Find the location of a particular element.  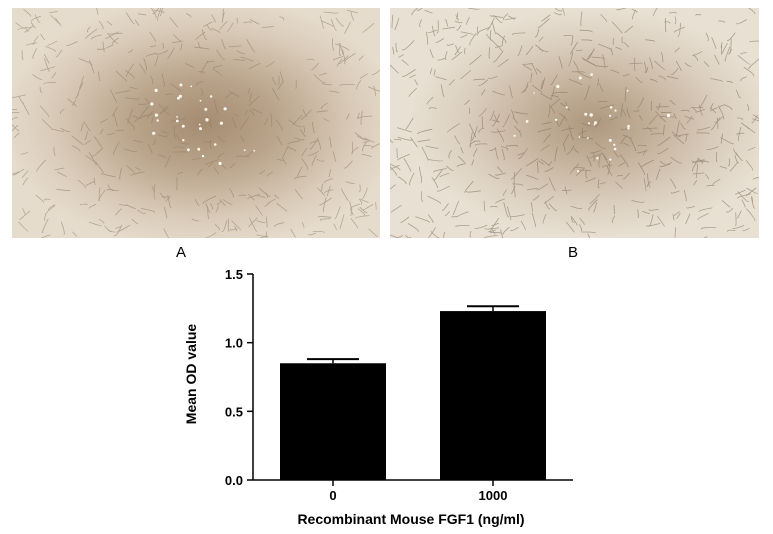

x-axis: 0 1000 is located at coordinates (413, 491).